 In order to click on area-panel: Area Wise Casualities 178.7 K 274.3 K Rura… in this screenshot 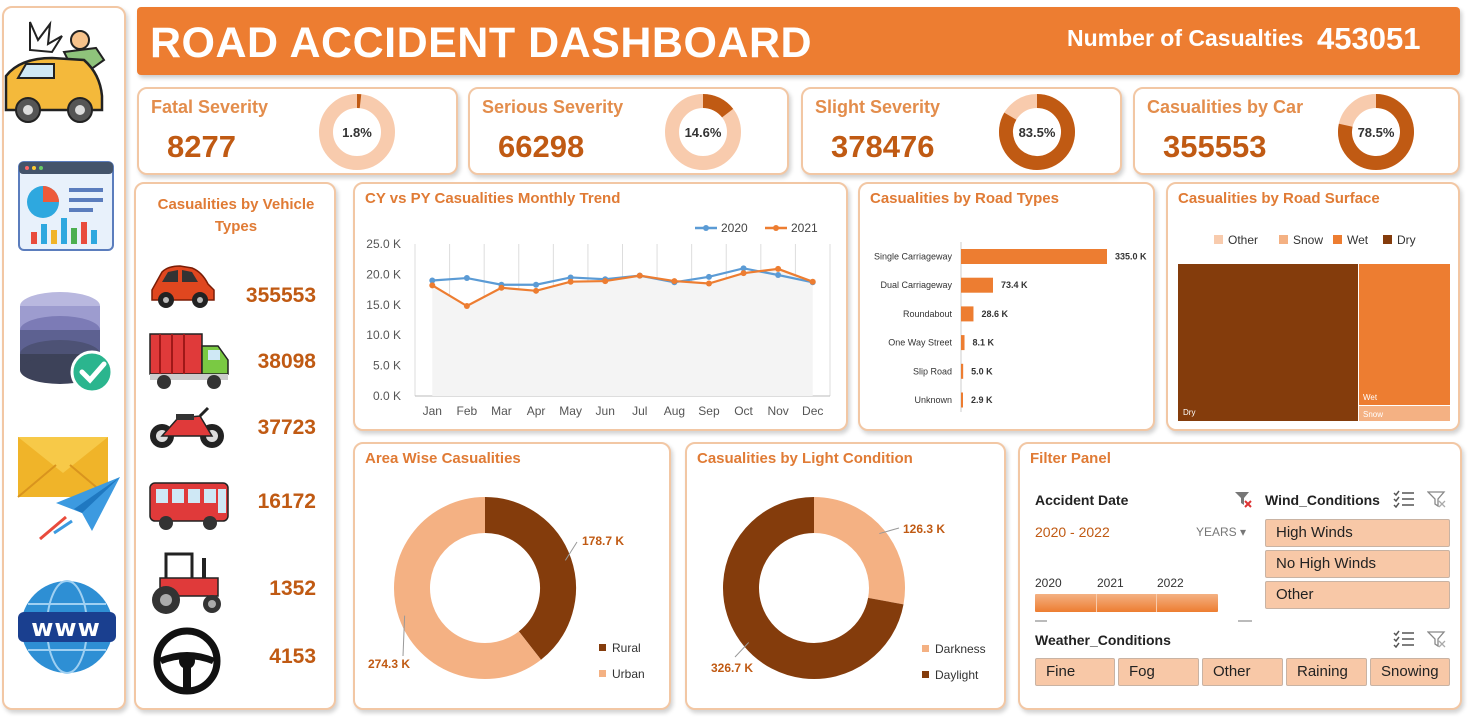, I will do `click(512, 576)`.